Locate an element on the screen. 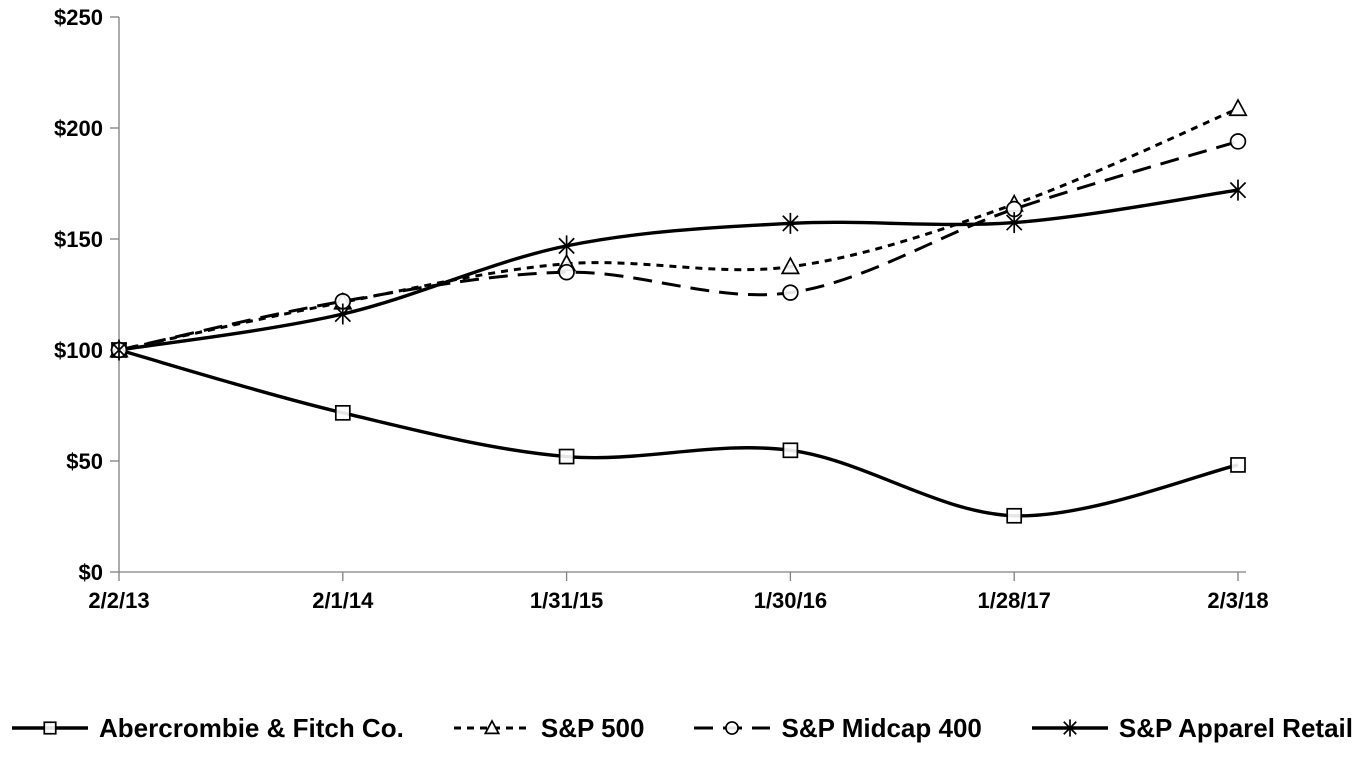 This screenshot has height=760, width=1359. y-tick-label: $0 is located at coordinates (91, 572).